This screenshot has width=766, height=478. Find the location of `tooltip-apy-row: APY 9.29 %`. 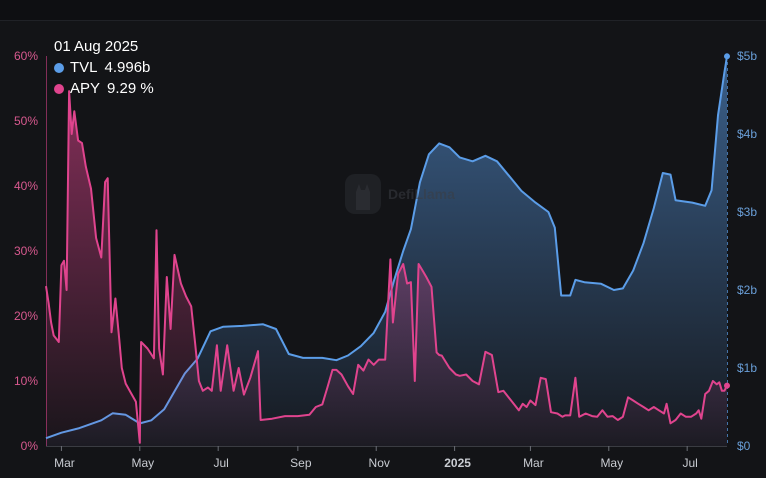

tooltip-apy-row: APY 9.29 % is located at coordinates (104, 88).